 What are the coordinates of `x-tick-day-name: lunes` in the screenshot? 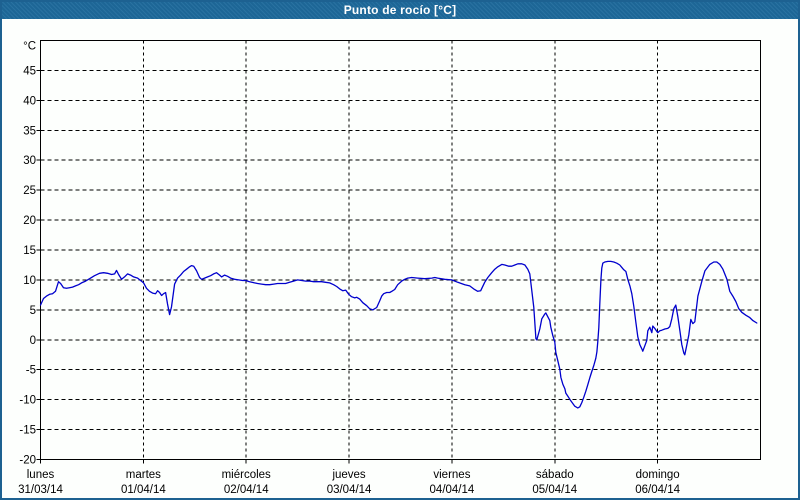 It's located at (41, 475).